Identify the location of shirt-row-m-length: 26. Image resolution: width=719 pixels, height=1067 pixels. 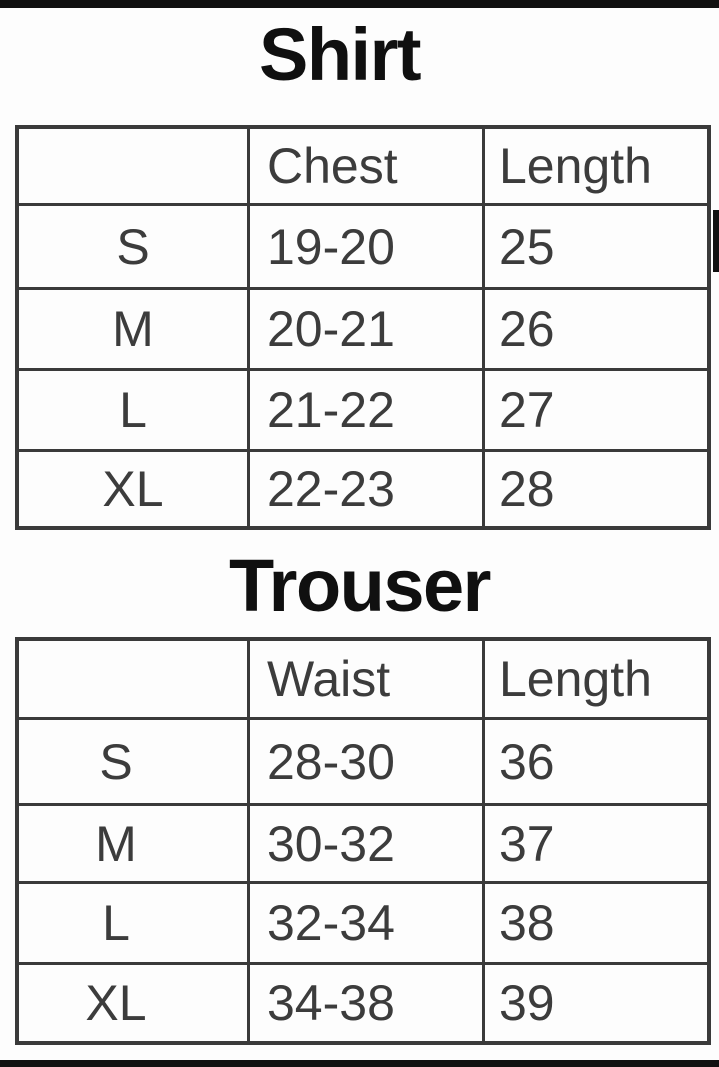
(596, 330).